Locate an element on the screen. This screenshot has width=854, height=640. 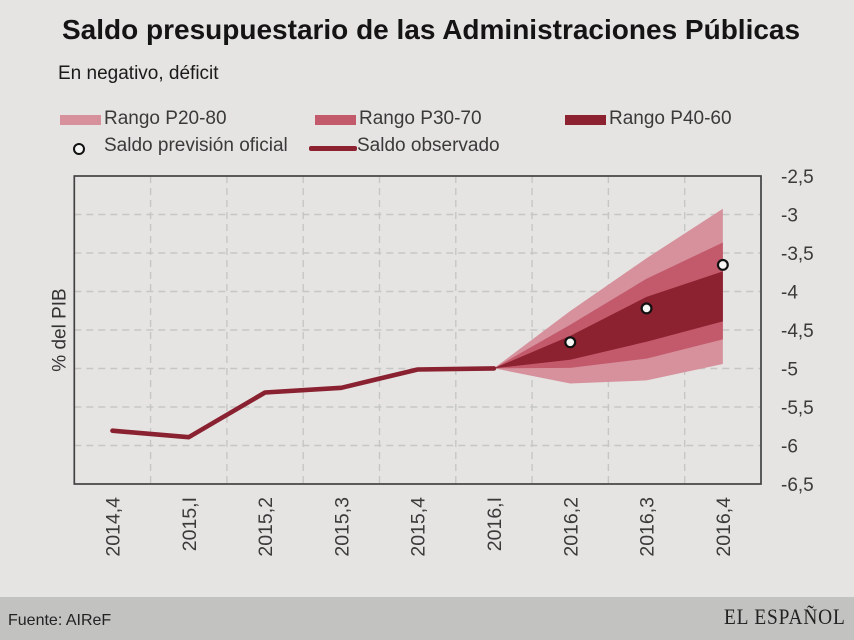
svg-text: -6 is located at coordinates (789, 447).